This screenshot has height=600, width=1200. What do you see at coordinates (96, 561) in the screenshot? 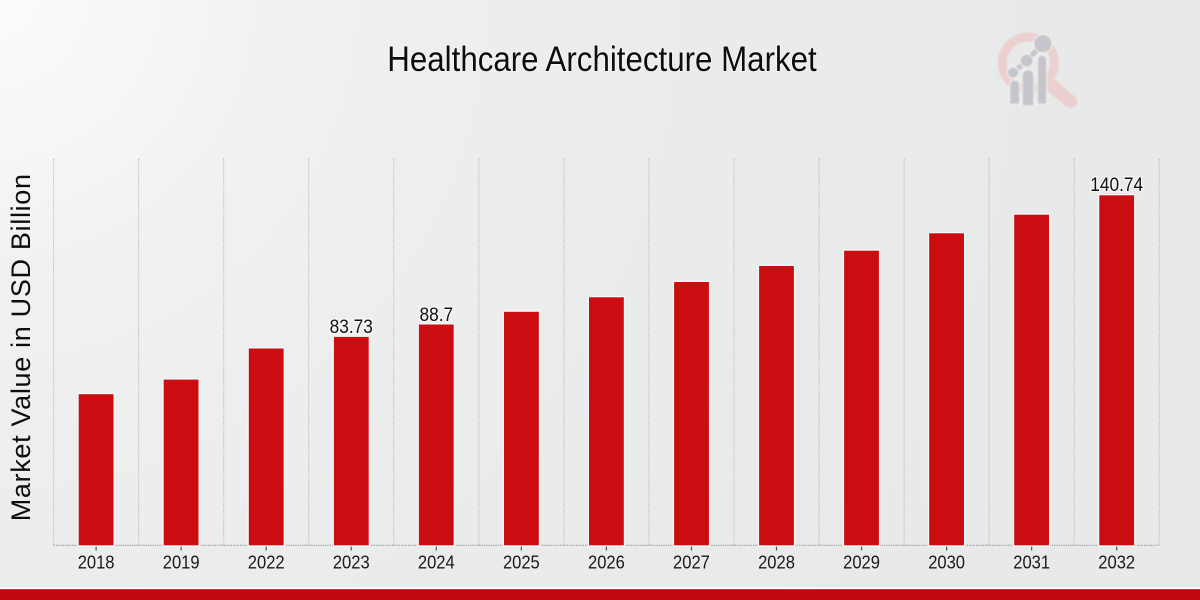
I see `svg-text: 2018` at bounding box center [96, 561].